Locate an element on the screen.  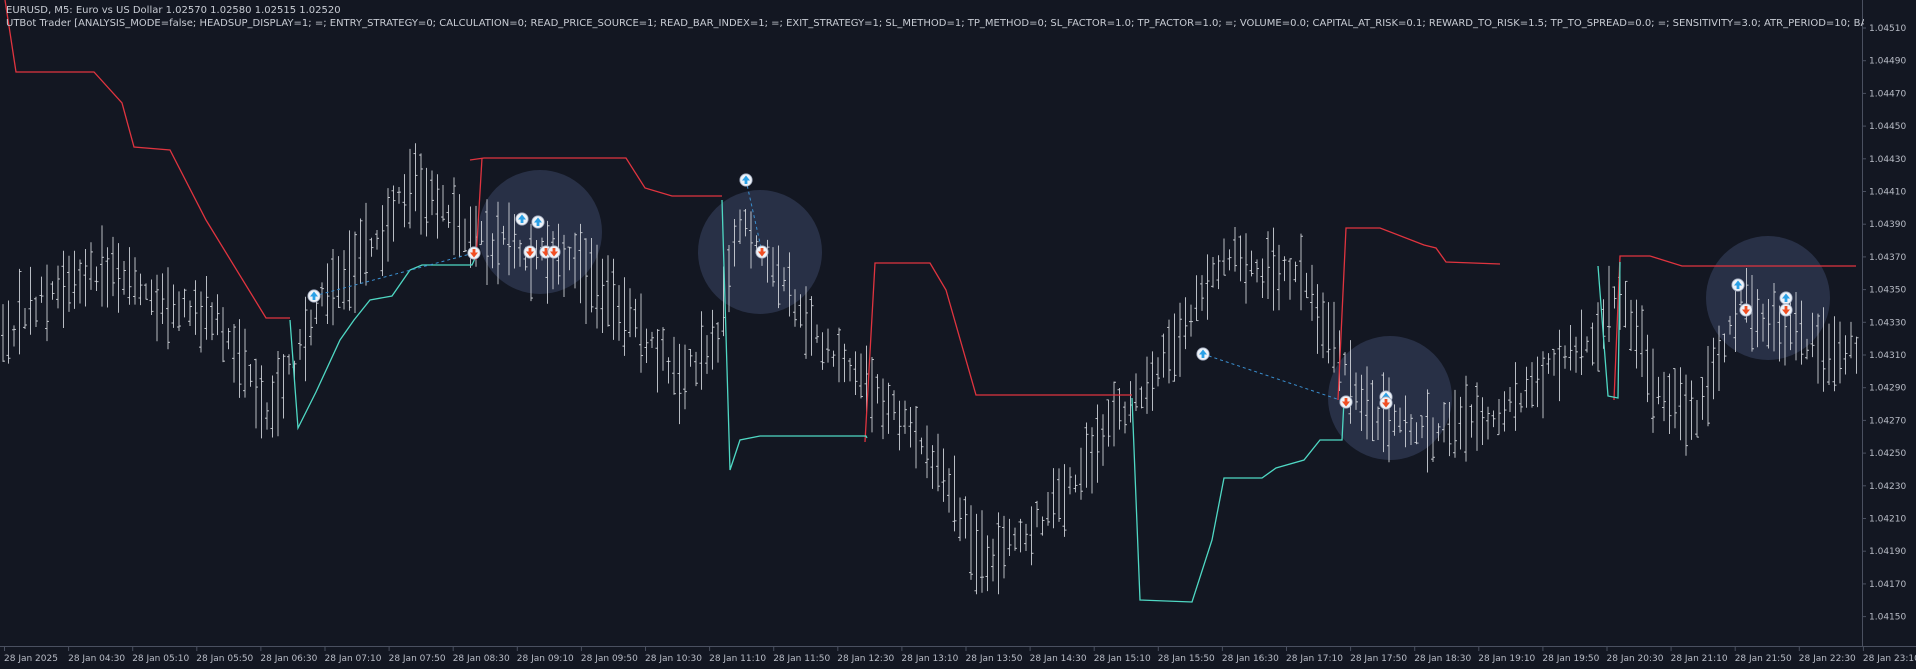
price-label: 1.04390 is located at coordinates (1887, 225).